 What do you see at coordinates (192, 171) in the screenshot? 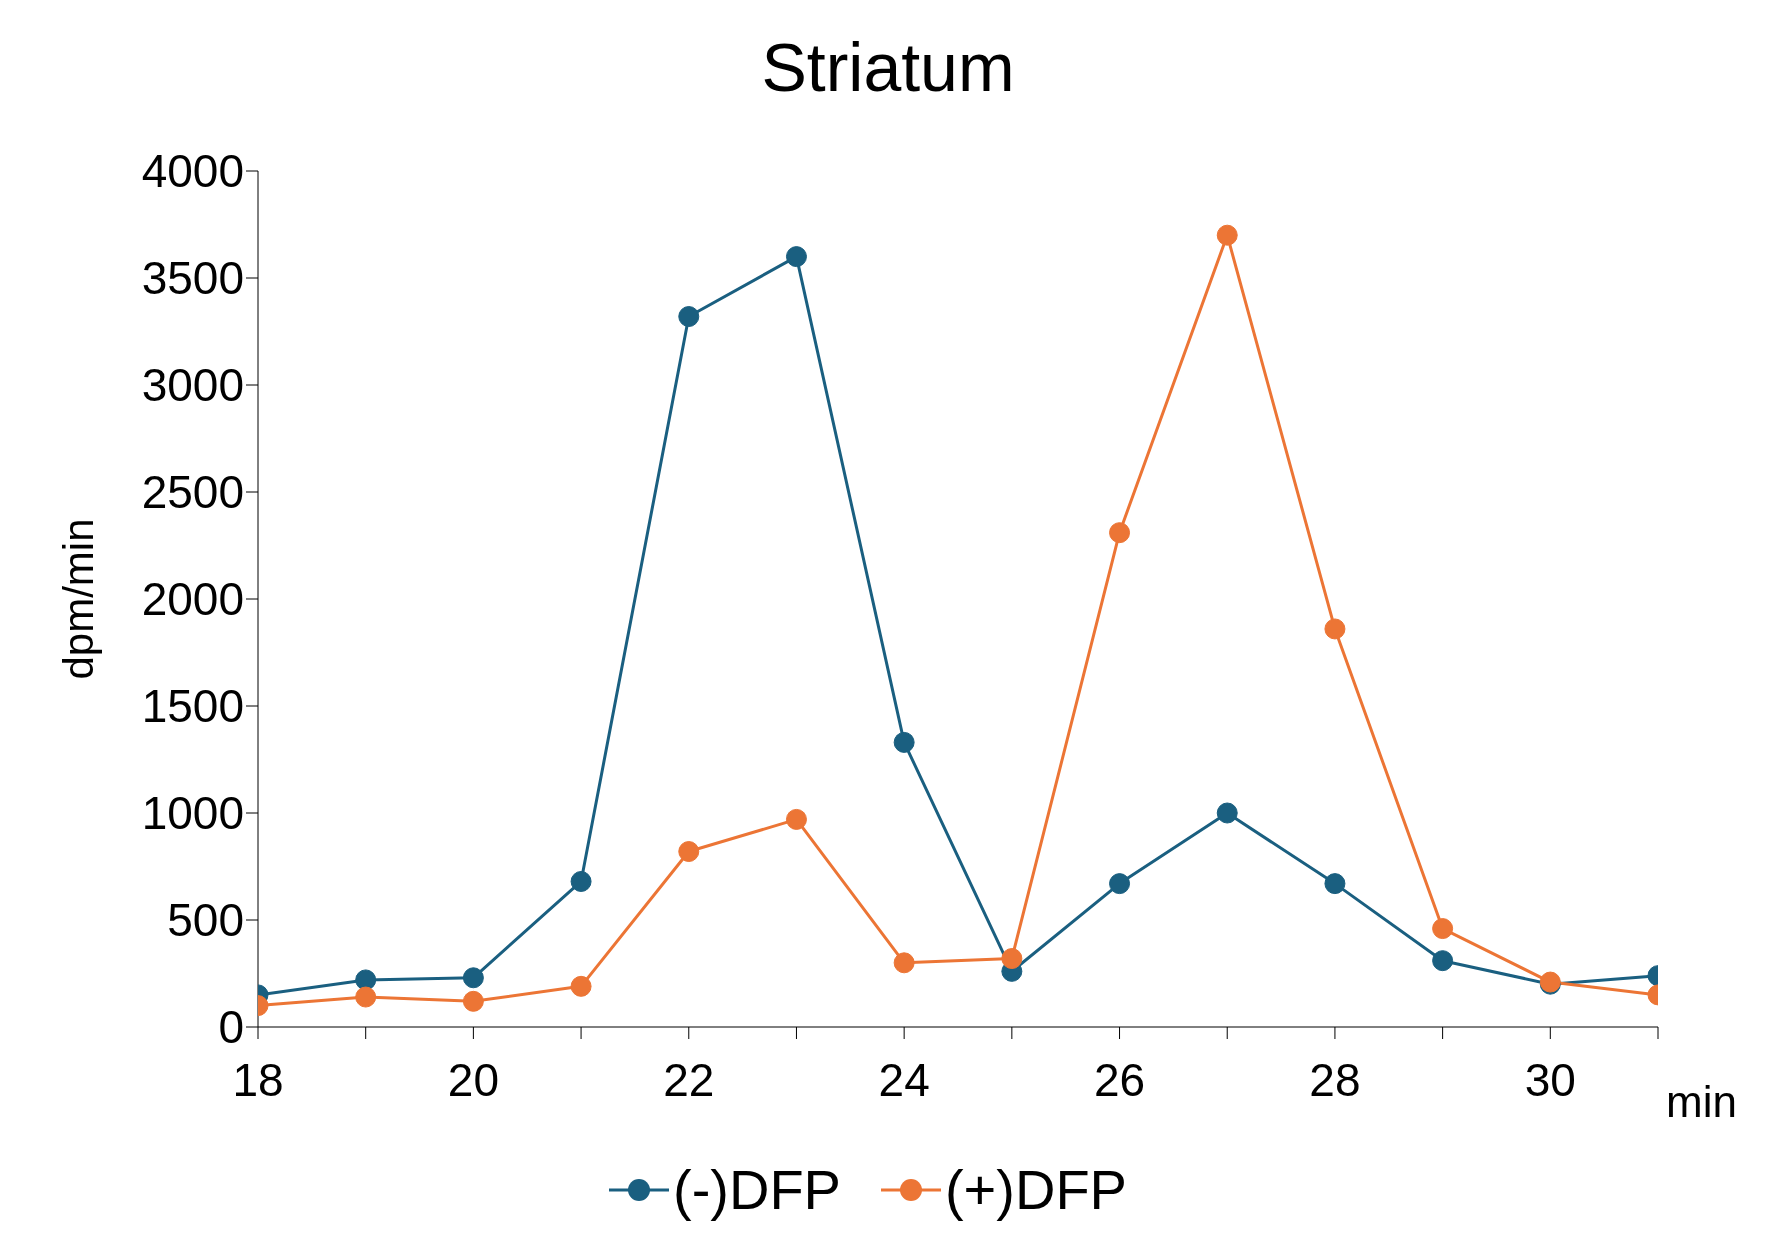
I see `y-tick-label: 4000` at bounding box center [192, 171].